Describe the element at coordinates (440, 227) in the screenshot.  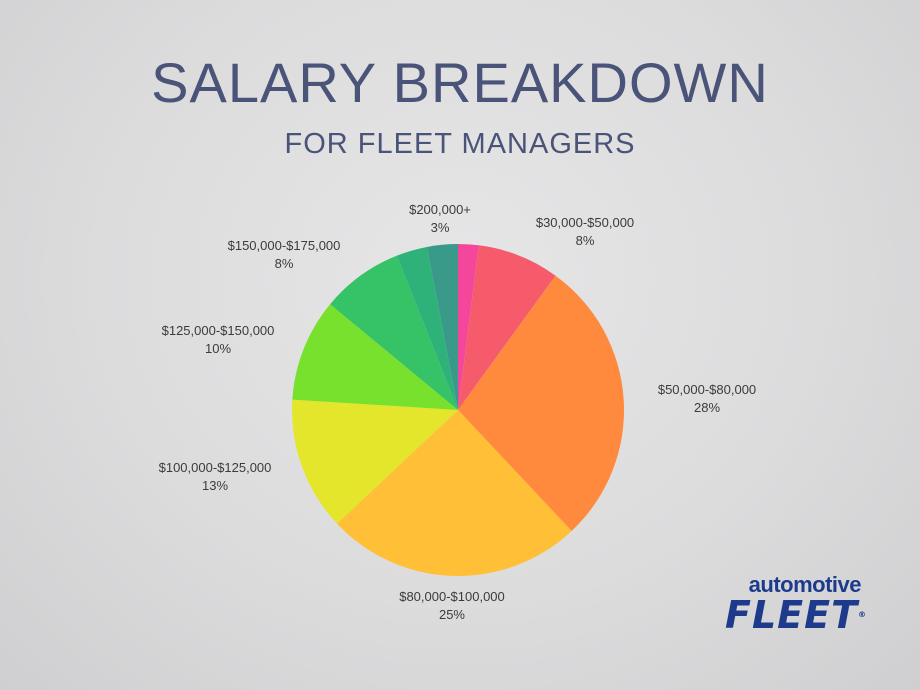
I see `label-pct: 3%` at that location.